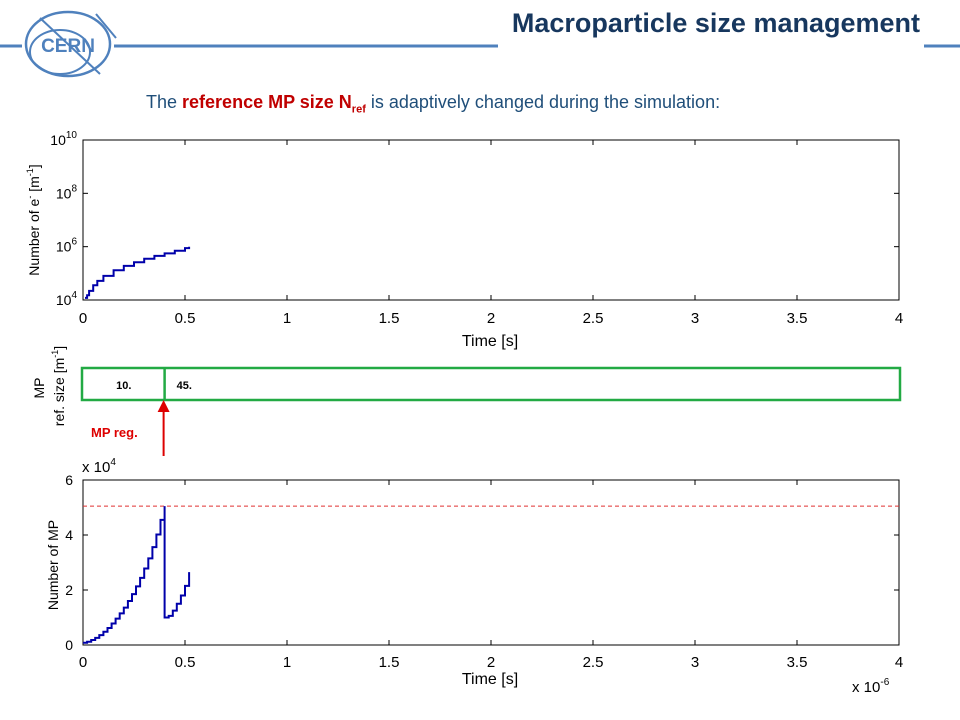 The height and width of the screenshot is (720, 960). What do you see at coordinates (491, 318) in the screenshot?
I see `top-x-tick-label: 2` at bounding box center [491, 318].